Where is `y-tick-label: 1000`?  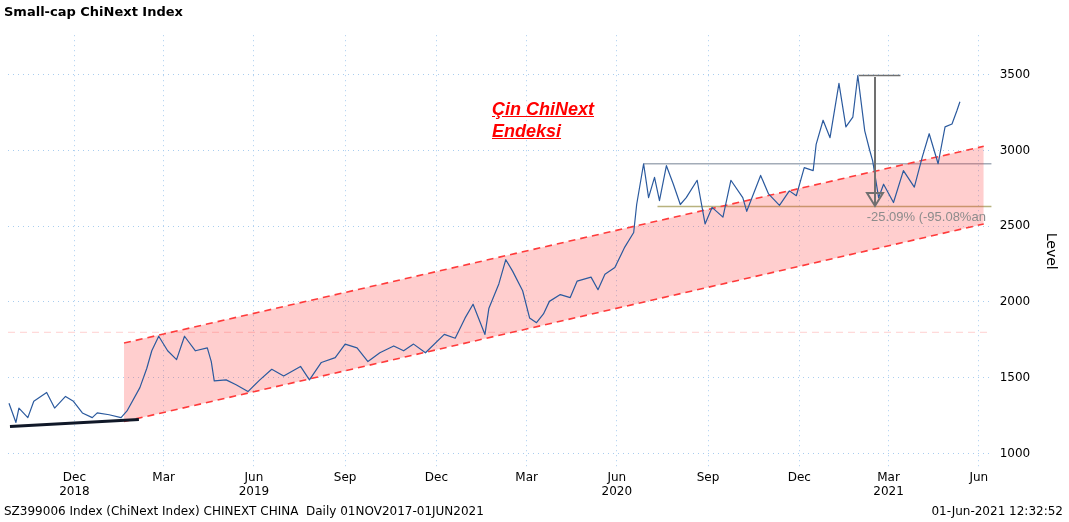
y-tick-label: 1000 is located at coordinates (1015, 452).